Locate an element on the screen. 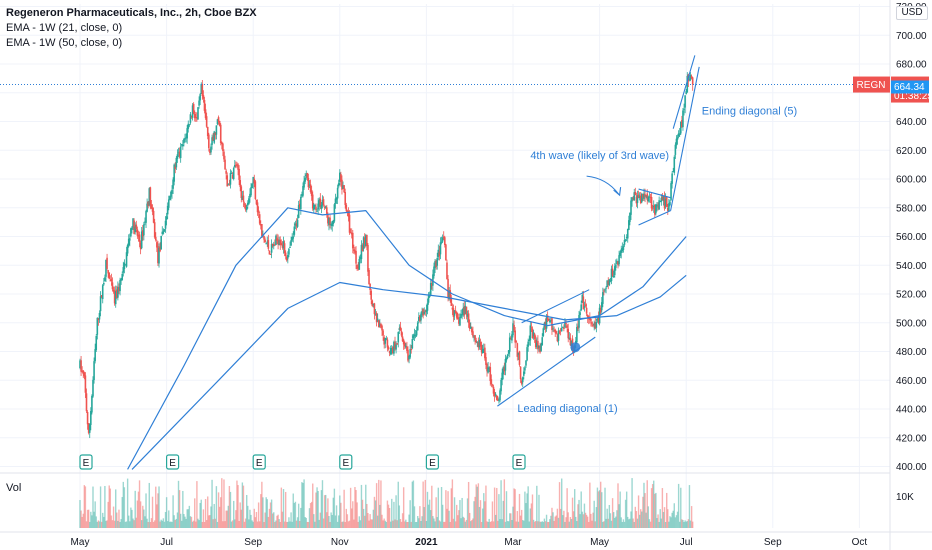 Image resolution: width=932 pixels, height=550 pixels. event-marker is located at coordinates (575, 347).